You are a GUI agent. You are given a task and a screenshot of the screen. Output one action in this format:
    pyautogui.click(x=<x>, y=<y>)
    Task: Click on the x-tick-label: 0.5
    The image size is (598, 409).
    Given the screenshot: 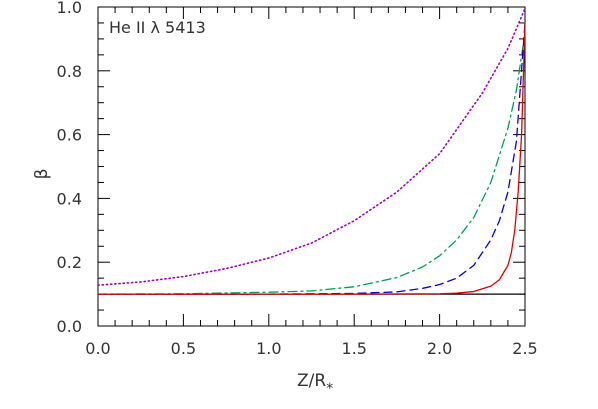 What is the action you would take?
    pyautogui.click(x=183, y=348)
    